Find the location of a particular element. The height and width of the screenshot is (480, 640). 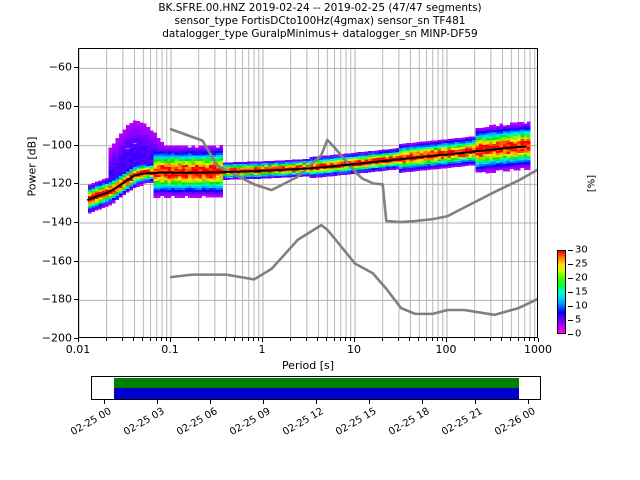

colorbar-tick-label: 5 is located at coordinates (578, 320).